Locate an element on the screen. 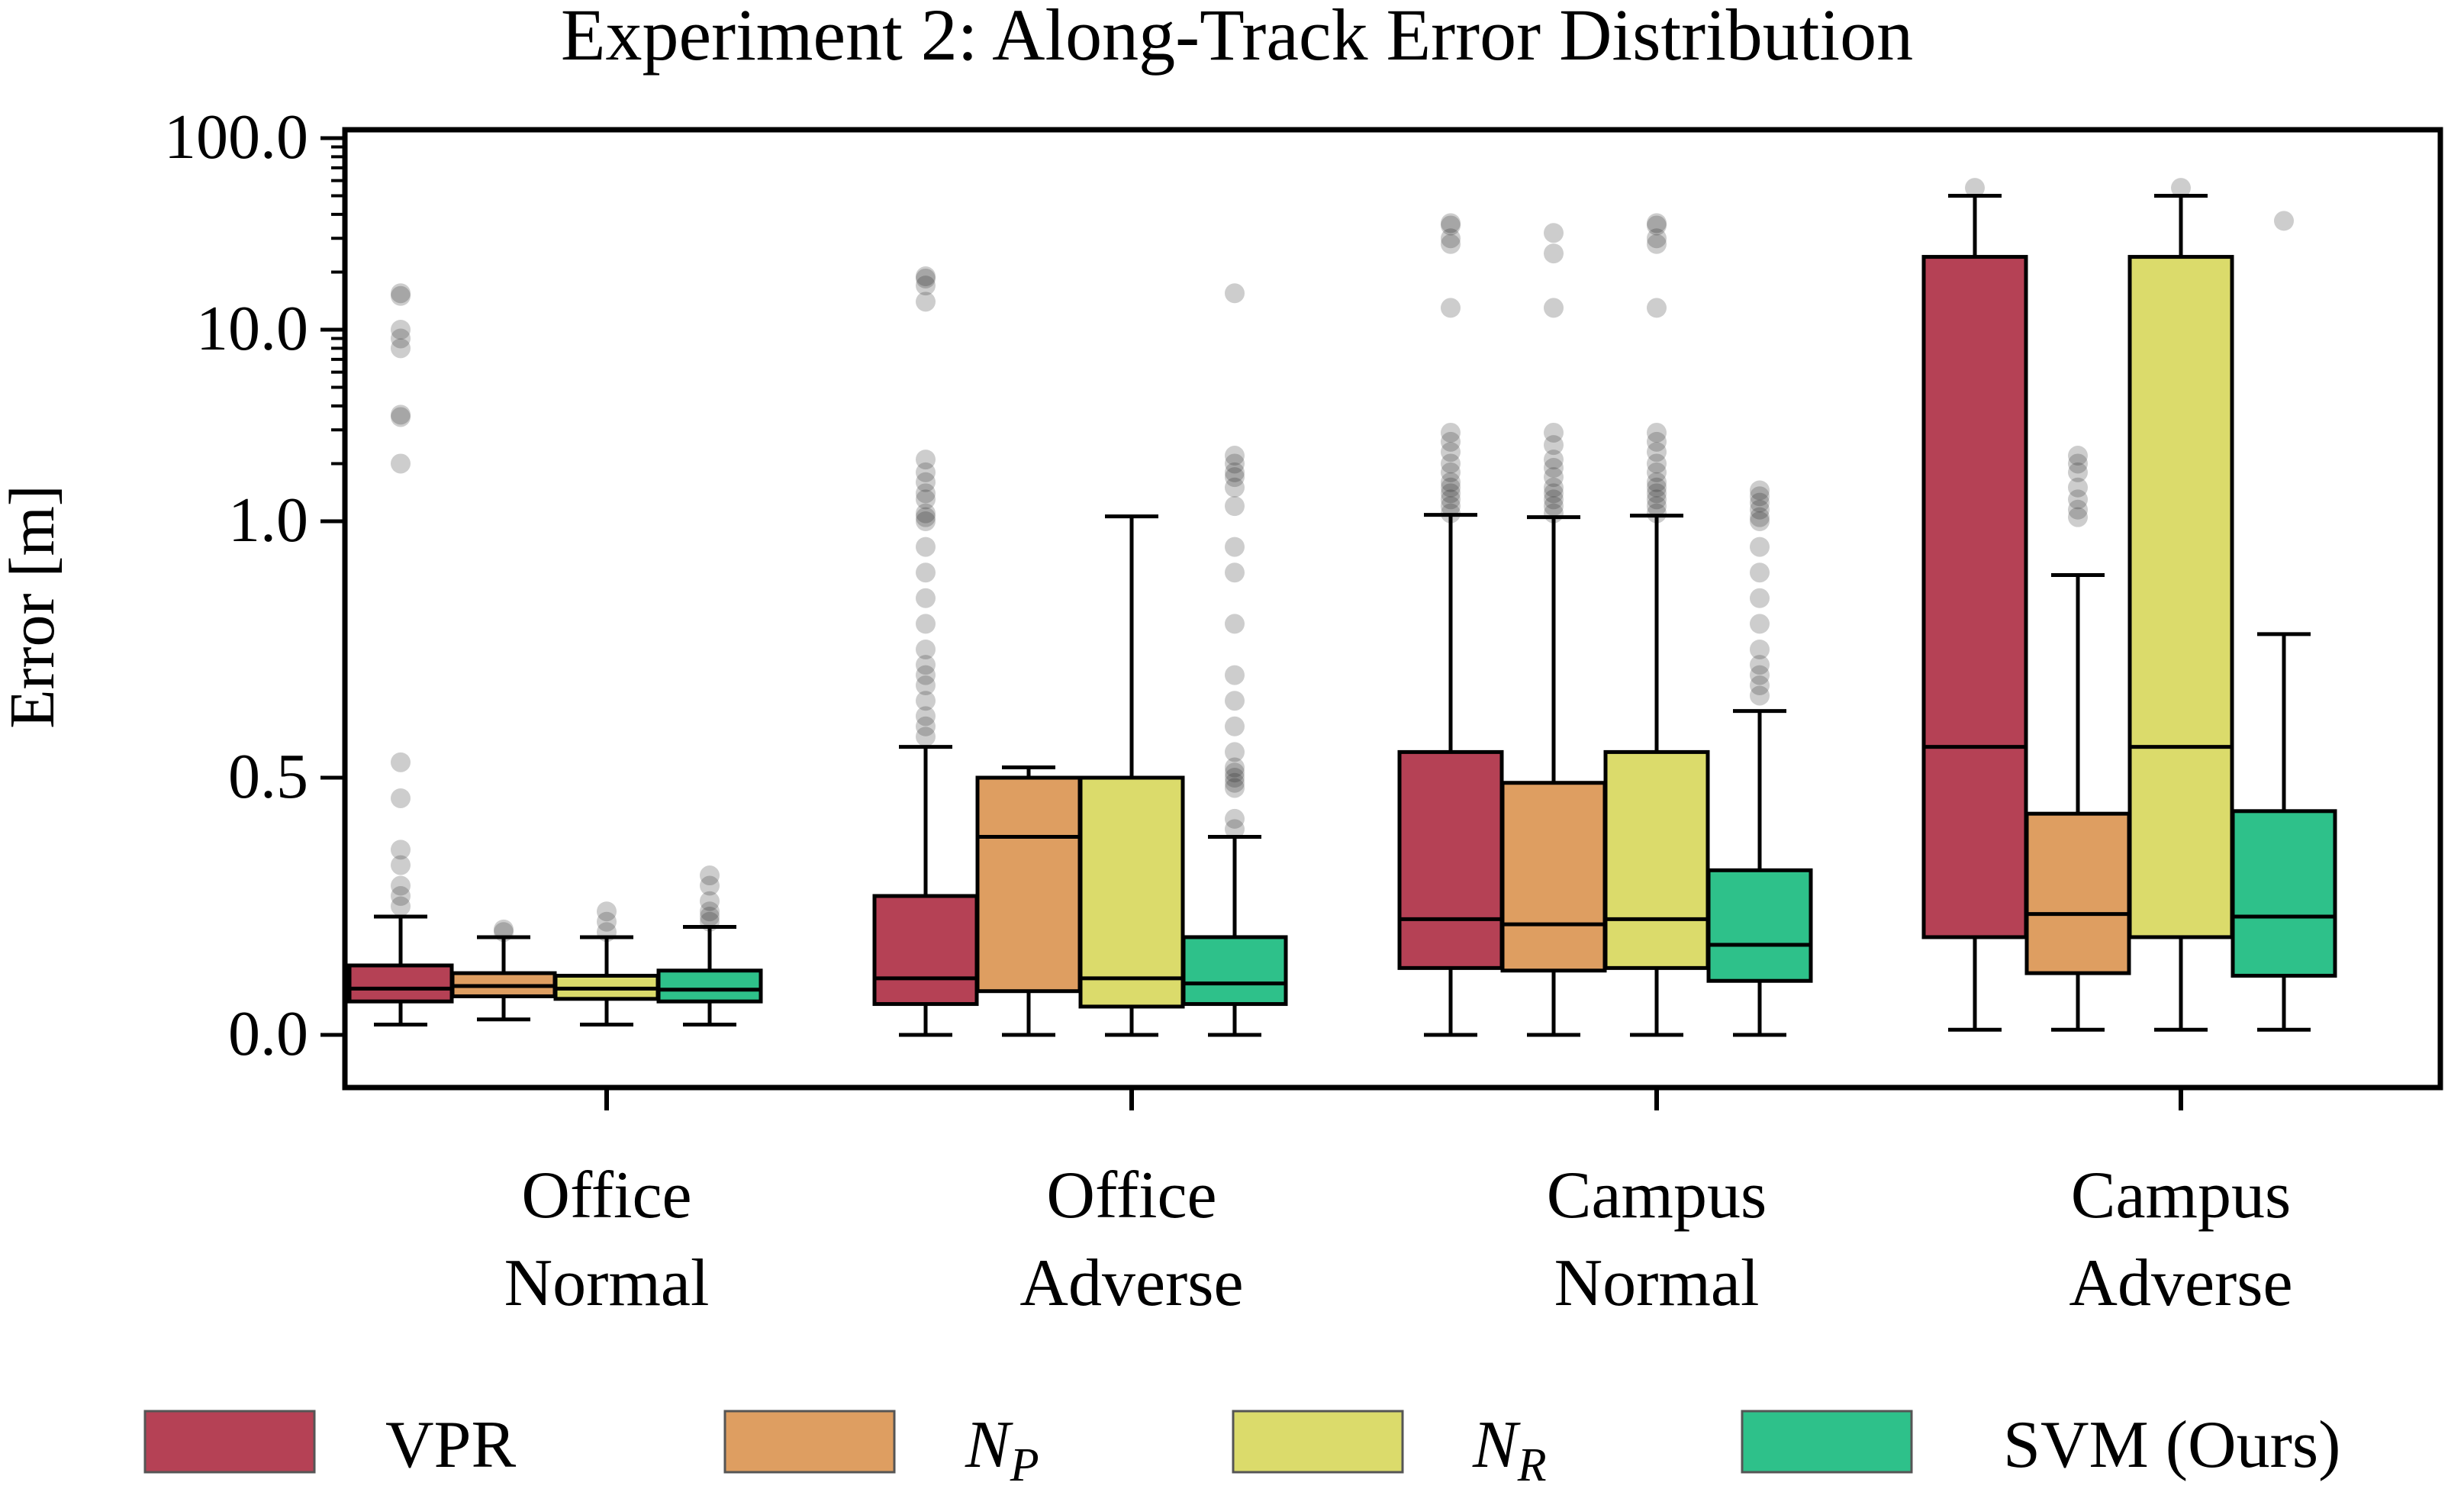 The height and width of the screenshot is (1505, 2464). box-n-r is located at coordinates (1656, 860).